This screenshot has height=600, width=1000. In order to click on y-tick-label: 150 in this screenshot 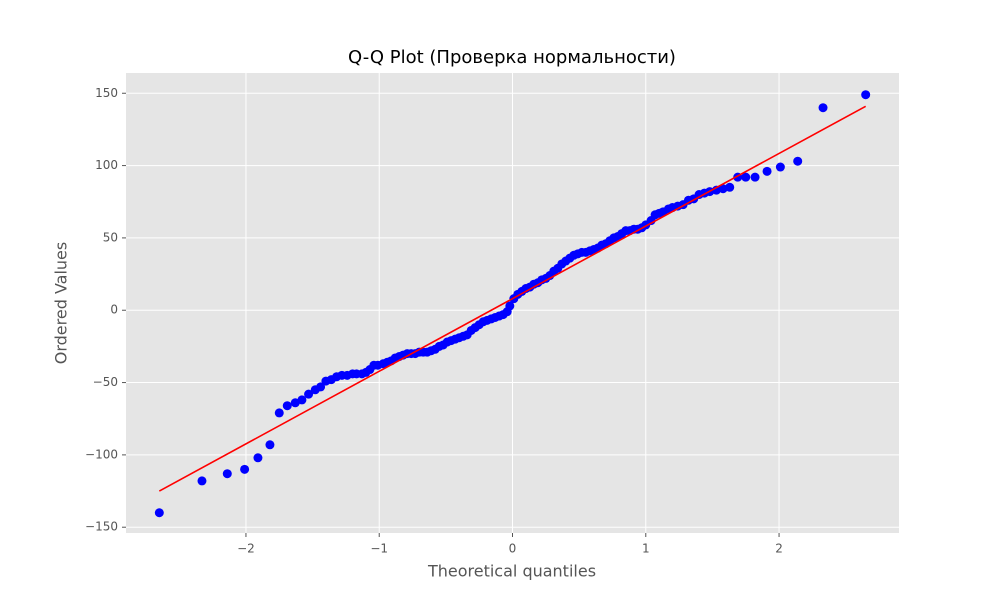, I will do `click(106, 93)`.